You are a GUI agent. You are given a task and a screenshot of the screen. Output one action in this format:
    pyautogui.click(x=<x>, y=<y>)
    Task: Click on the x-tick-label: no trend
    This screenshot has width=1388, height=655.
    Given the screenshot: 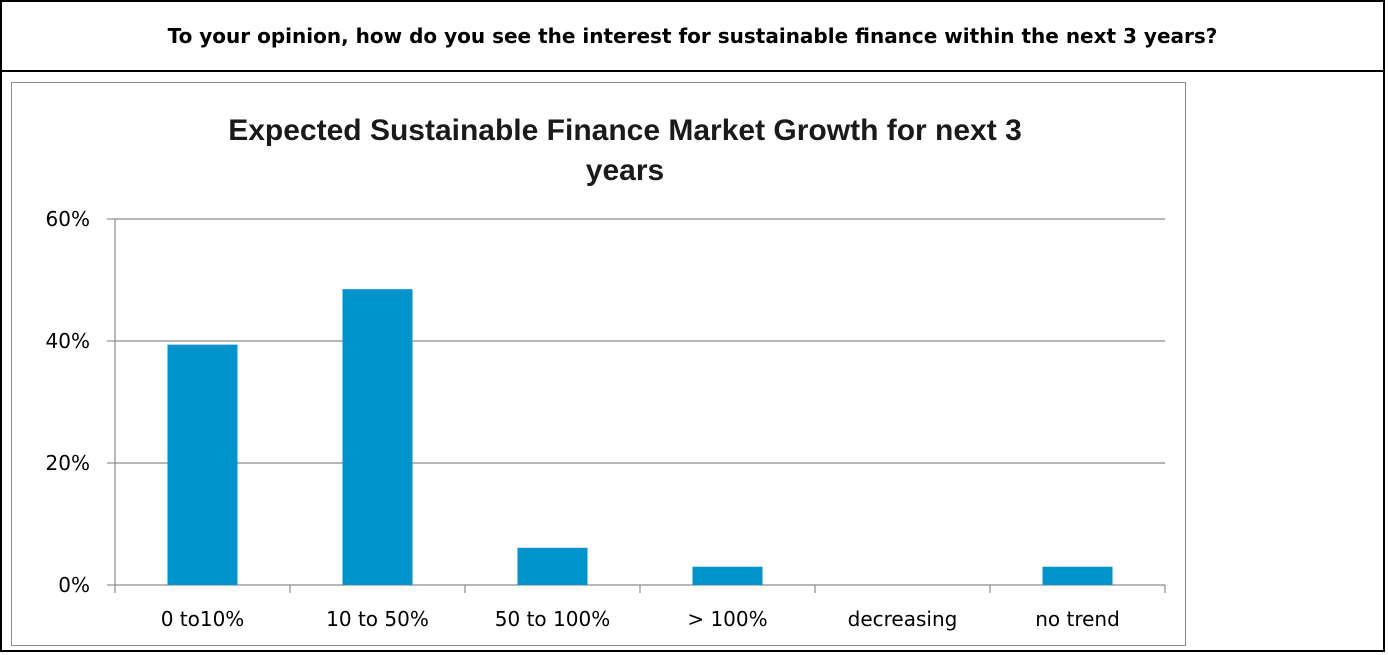 What is the action you would take?
    pyautogui.click(x=1077, y=619)
    